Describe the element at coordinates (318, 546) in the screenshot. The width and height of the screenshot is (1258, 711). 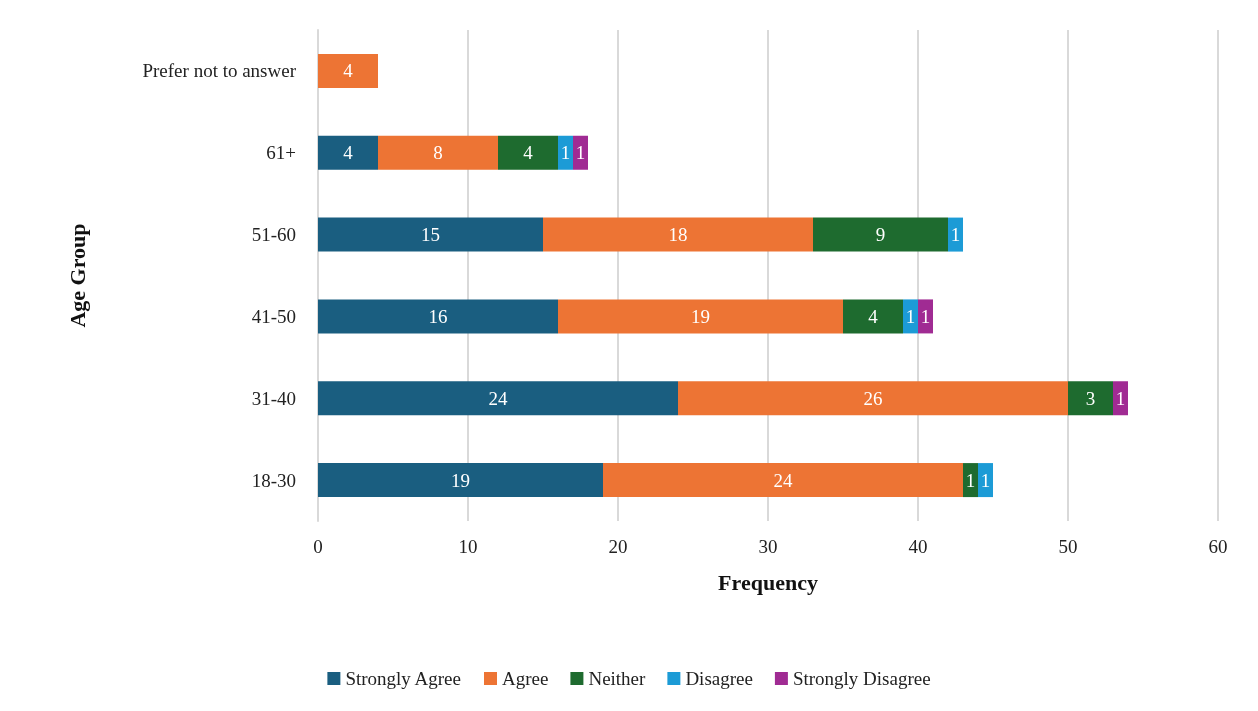
I see `x-tick-label: 0` at that location.